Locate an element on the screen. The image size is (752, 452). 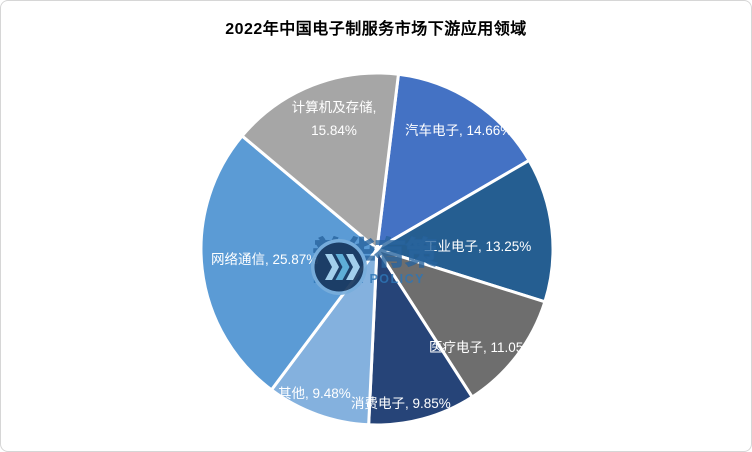
chart-title: 2022年中国电子制服务市场下游应用领域 is located at coordinates (376, 29).